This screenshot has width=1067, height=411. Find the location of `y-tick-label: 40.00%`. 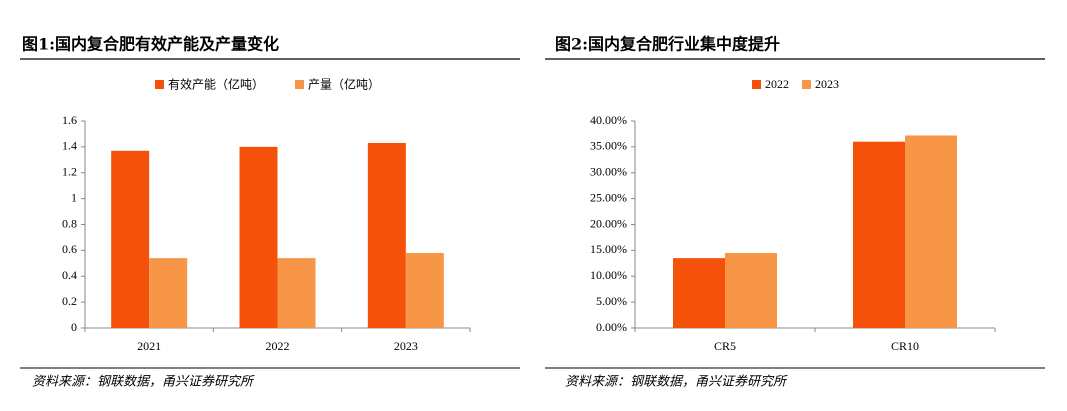

y-tick-label: 40.00% is located at coordinates (608, 120).